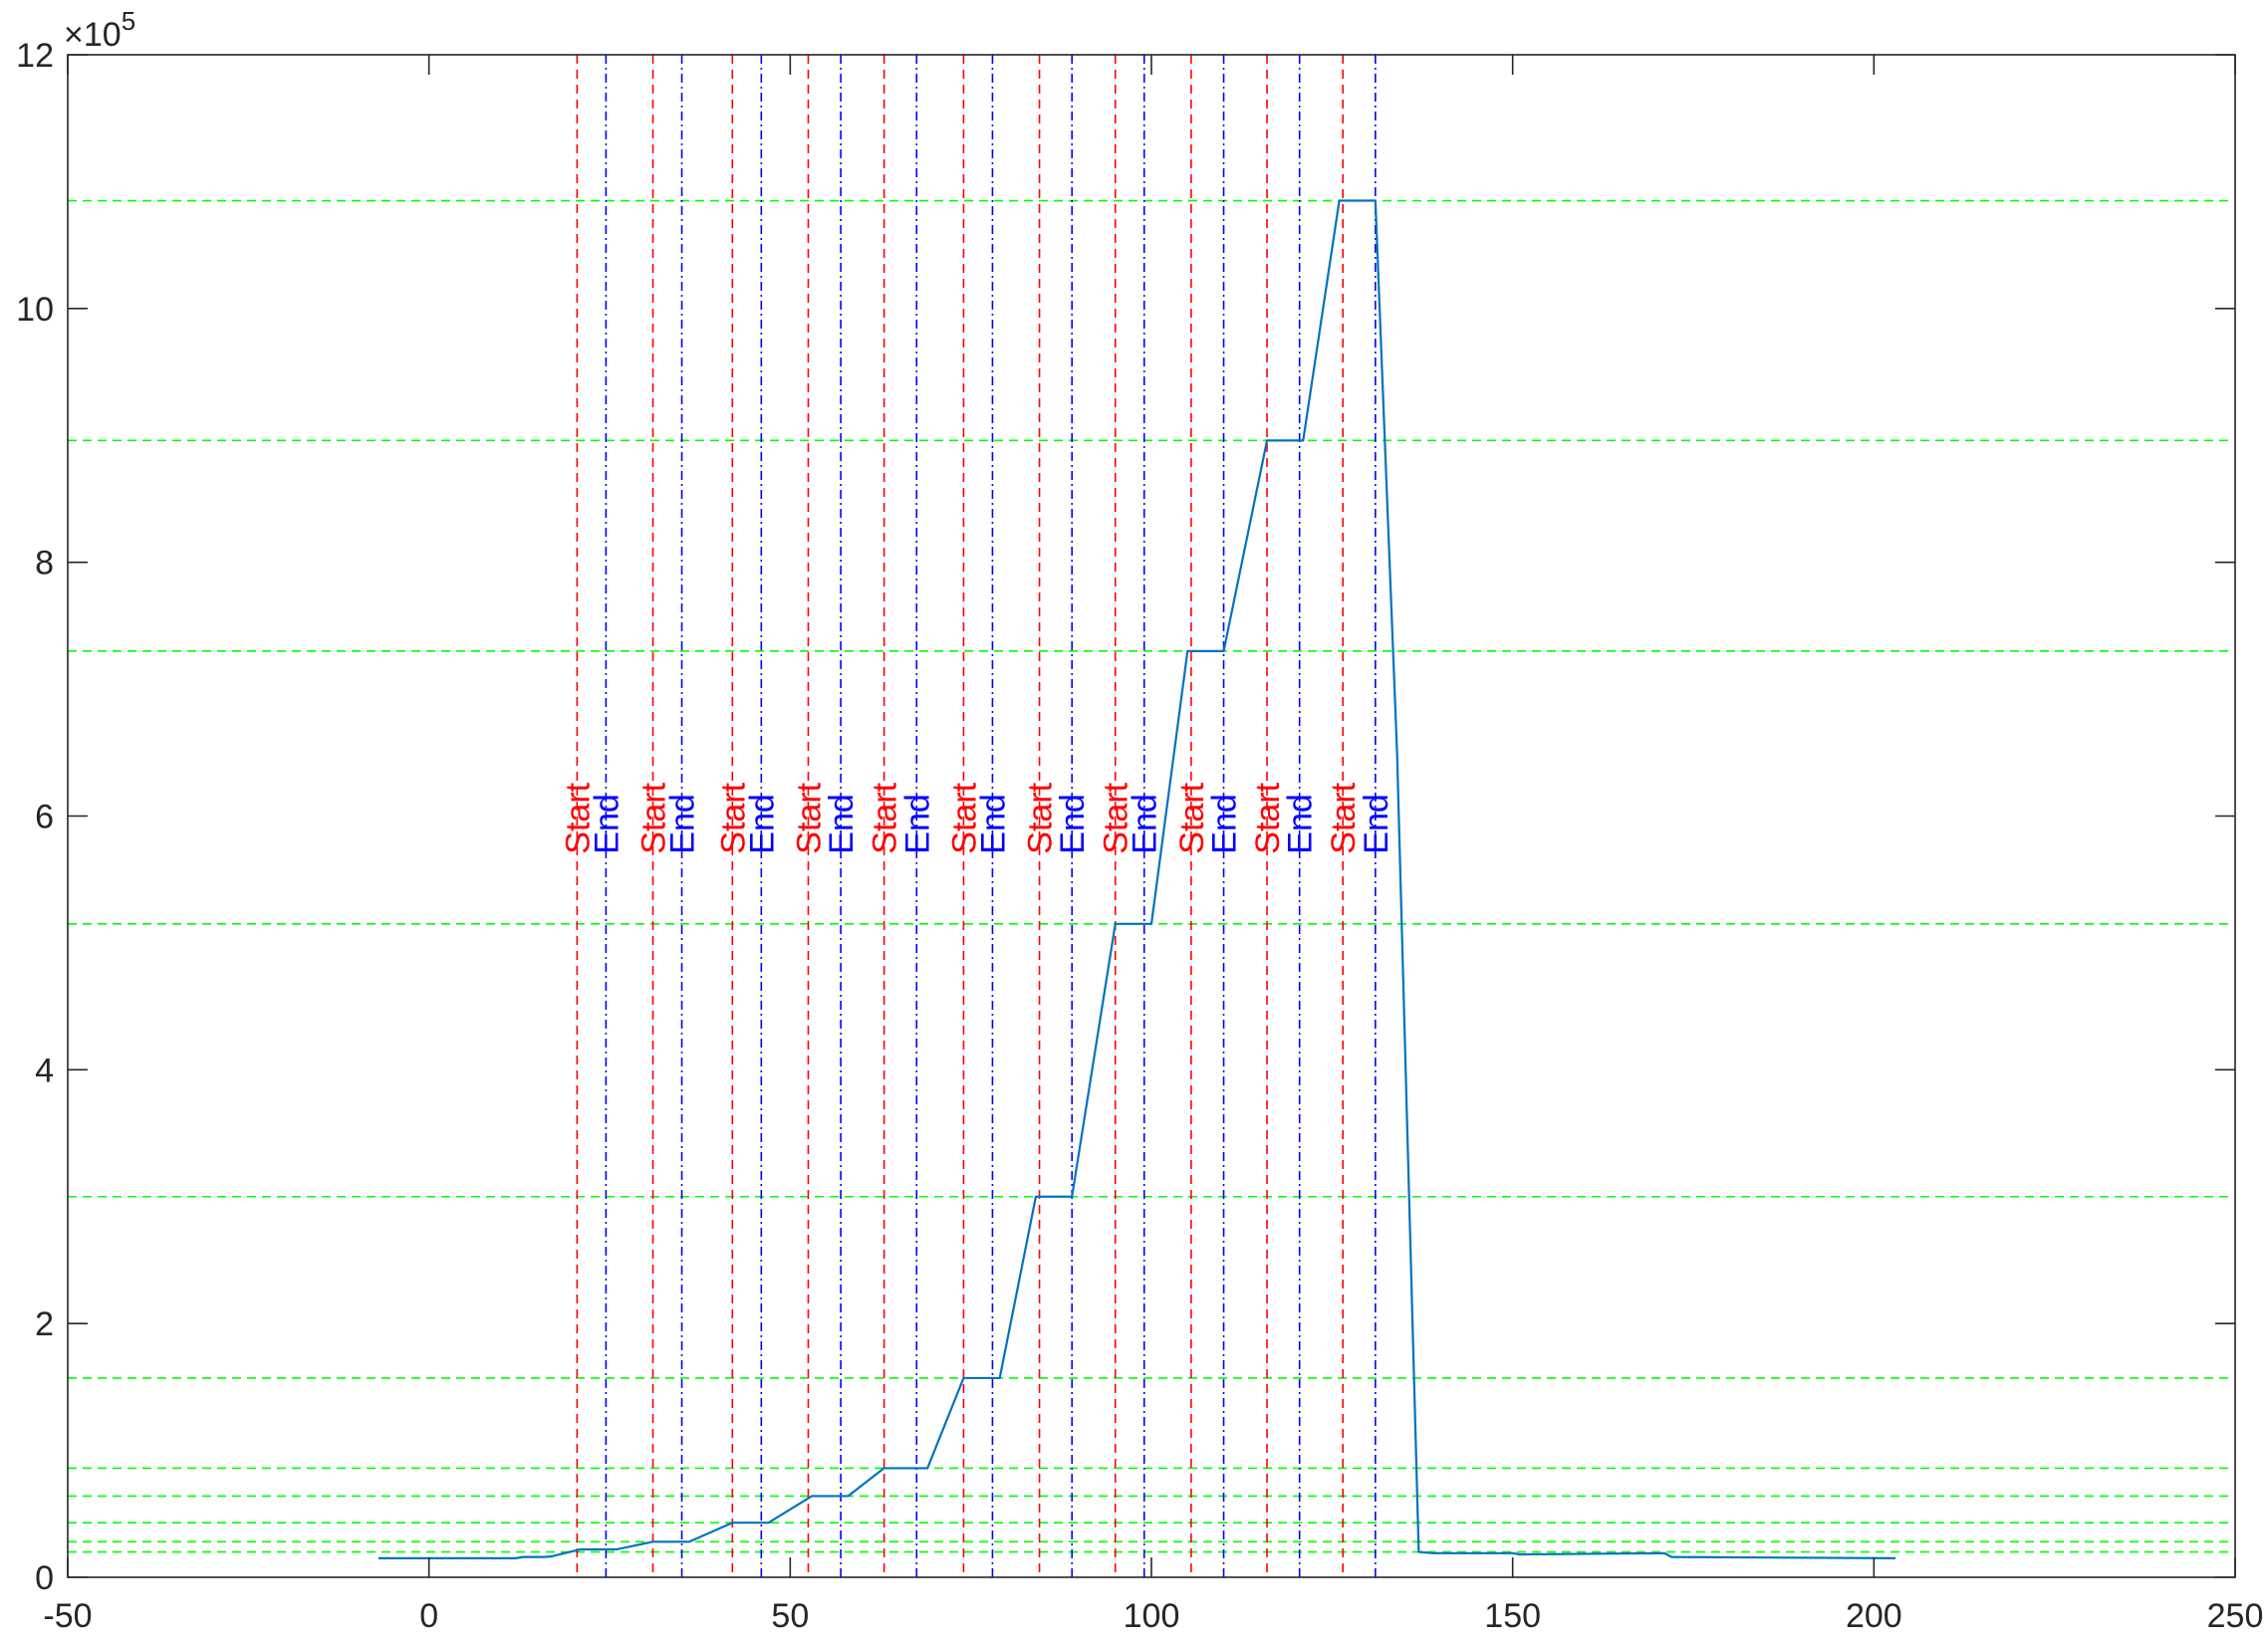 Image resolution: width=2268 pixels, height=1644 pixels. What do you see at coordinates (2235, 1616) in the screenshot?
I see `x-tick-label: 250` at bounding box center [2235, 1616].